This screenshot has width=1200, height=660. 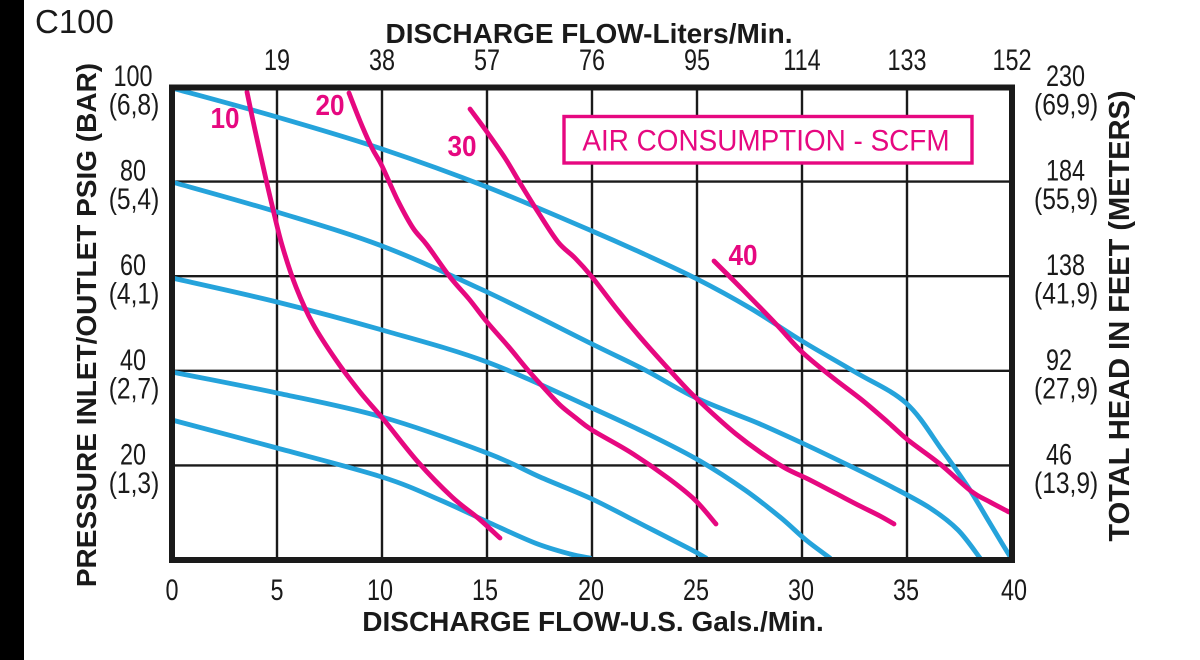 I want to click on svg-text: 38, so click(x=382, y=59).